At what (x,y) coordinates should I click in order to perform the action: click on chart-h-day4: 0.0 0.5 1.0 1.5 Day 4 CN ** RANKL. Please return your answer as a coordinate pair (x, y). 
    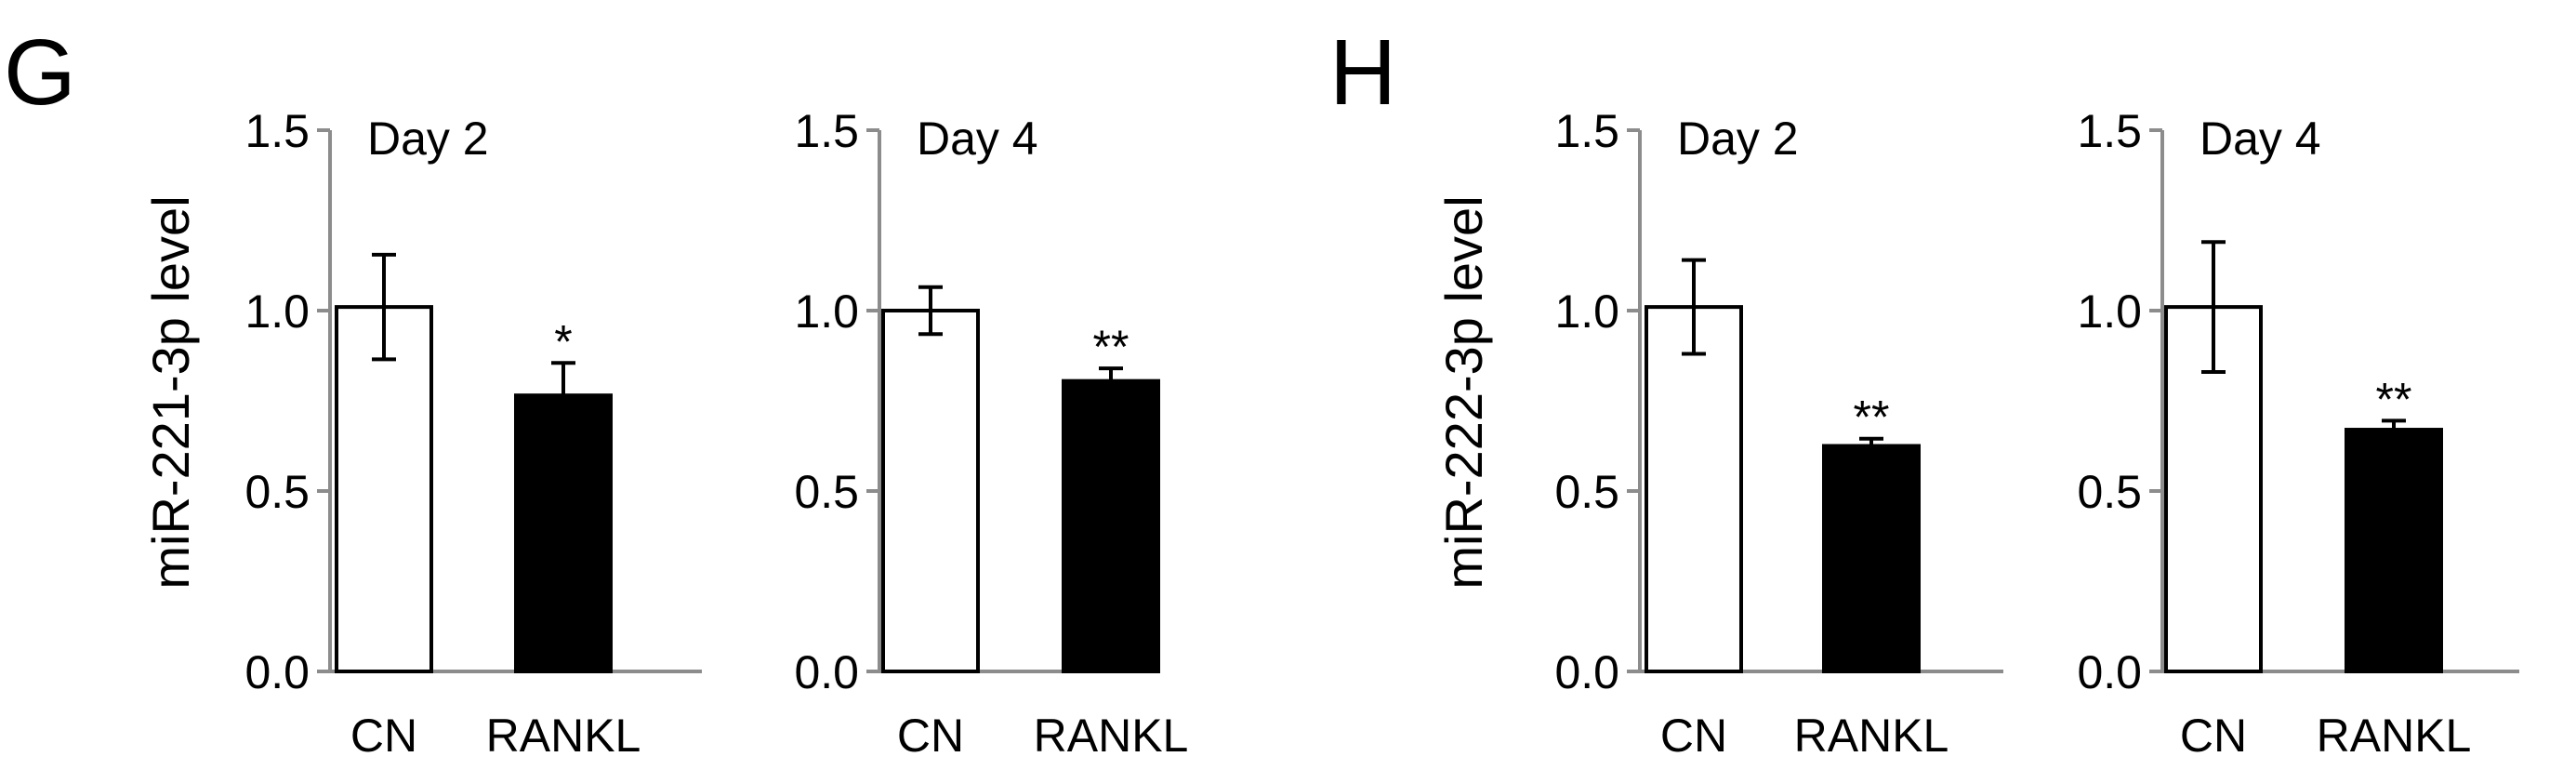
    Looking at the image, I should click on (2298, 433).